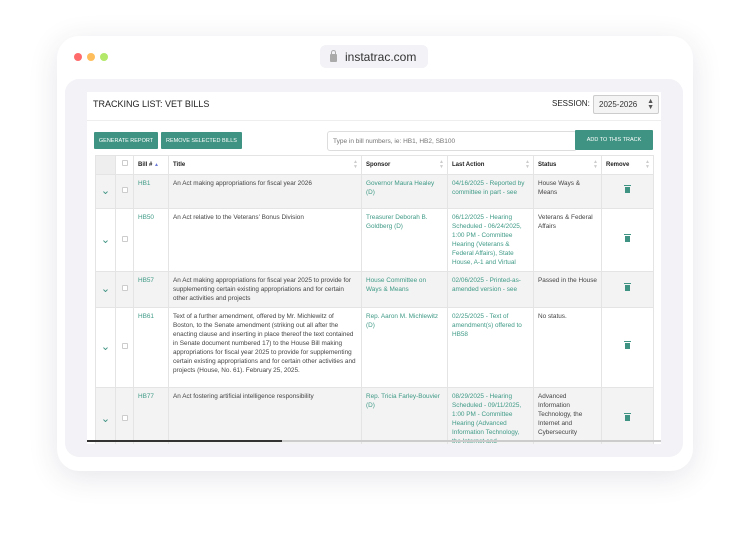 The height and width of the screenshot is (547, 749). I want to click on close-dot-icon, so click(78, 57).